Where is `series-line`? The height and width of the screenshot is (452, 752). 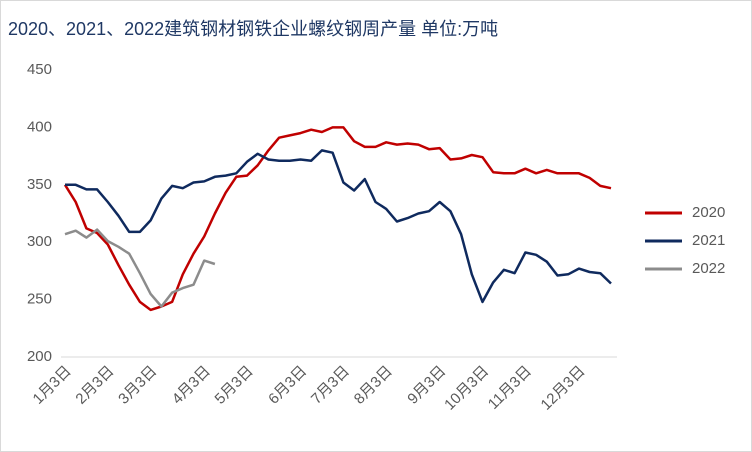 series-line is located at coordinates (140, 268).